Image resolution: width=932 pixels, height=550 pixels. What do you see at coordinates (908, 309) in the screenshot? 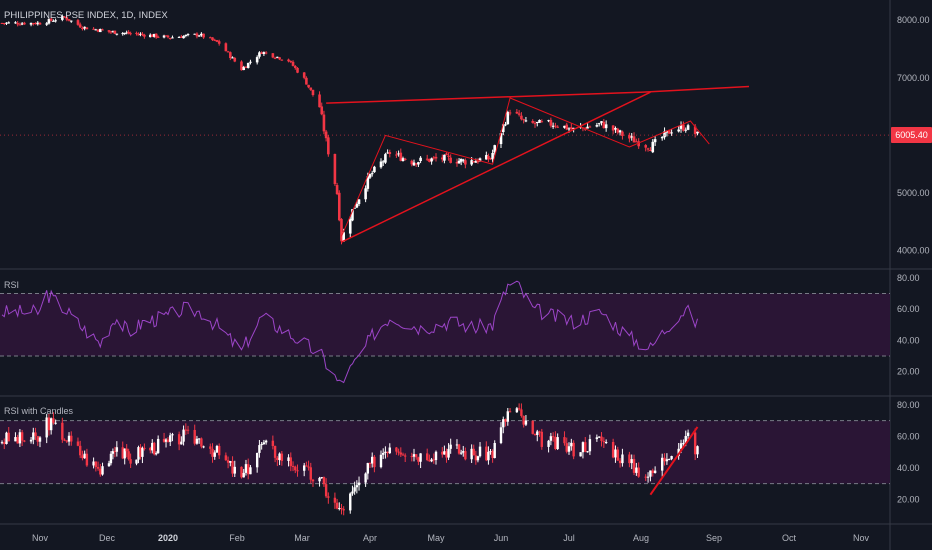
I see `rsi-tick-label: 60.00` at bounding box center [908, 309].